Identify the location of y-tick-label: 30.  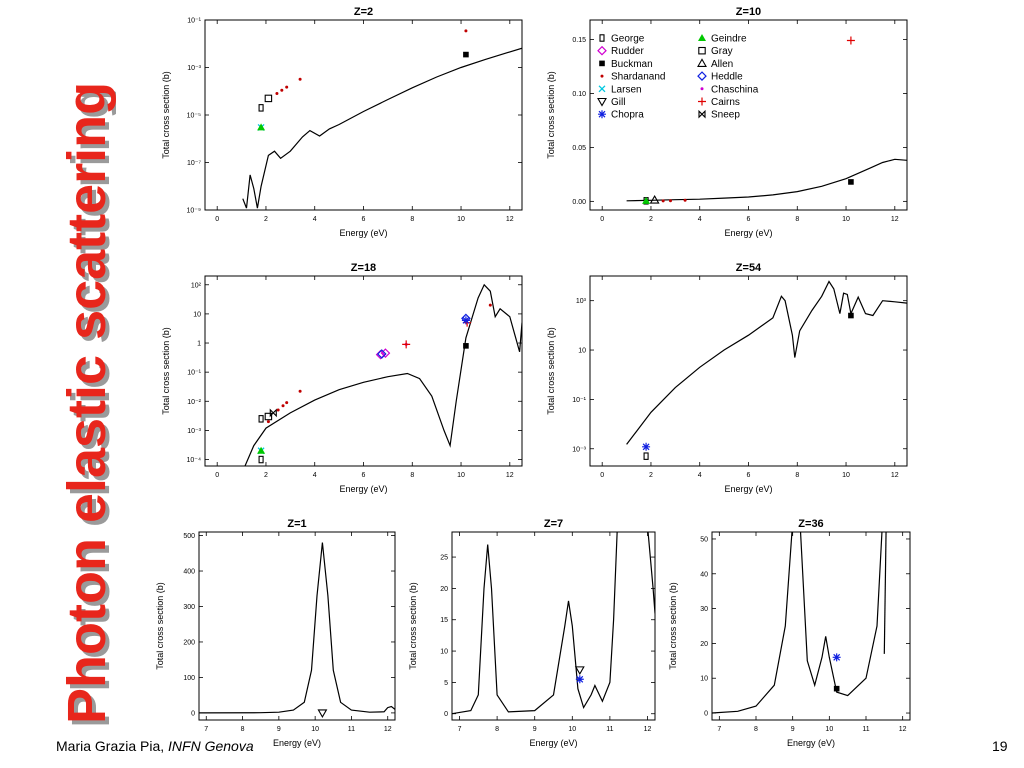
(704, 609).